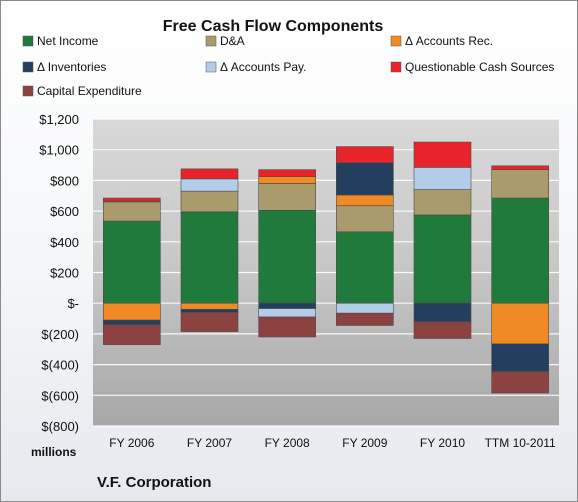 This screenshot has width=578, height=502. I want to click on x-tick-label: FY 2009, so click(364, 443).